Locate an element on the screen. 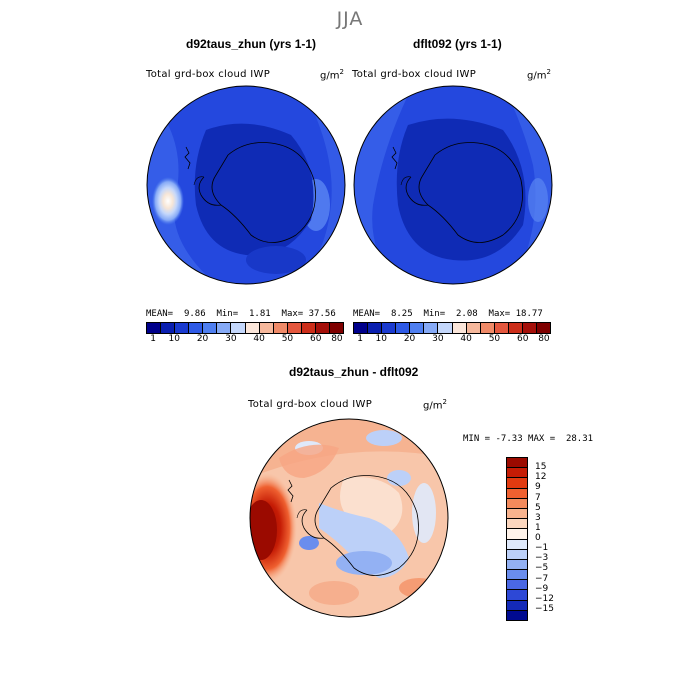 This screenshot has height=700, width=700. diff-colorbar-tick-label: −7 is located at coordinates (542, 578).